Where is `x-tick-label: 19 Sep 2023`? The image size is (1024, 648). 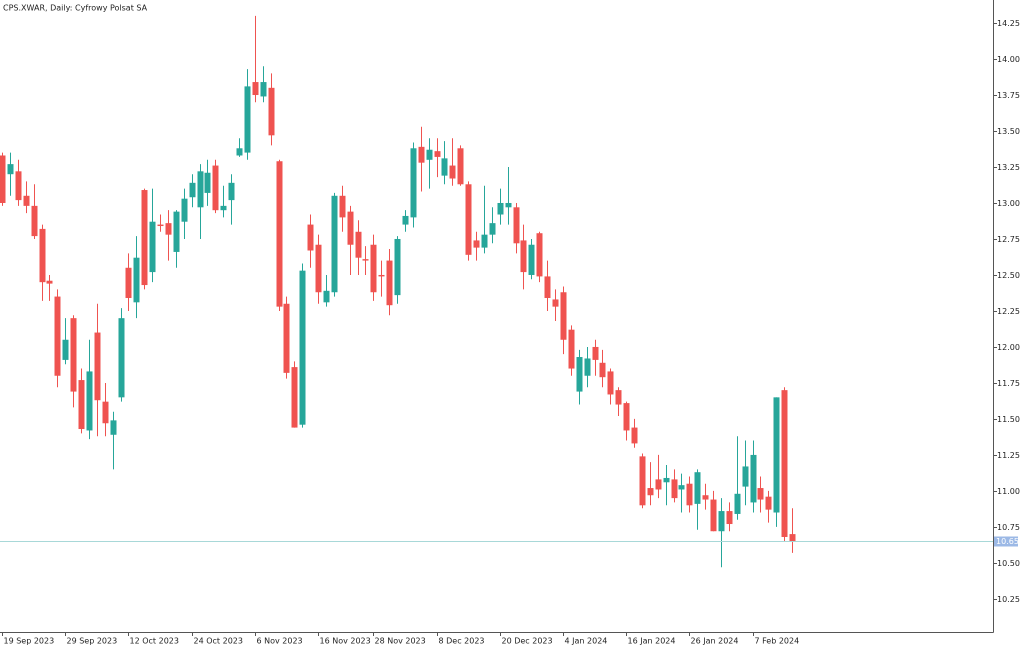 x-tick-label: 19 Sep 2023 is located at coordinates (29, 641).